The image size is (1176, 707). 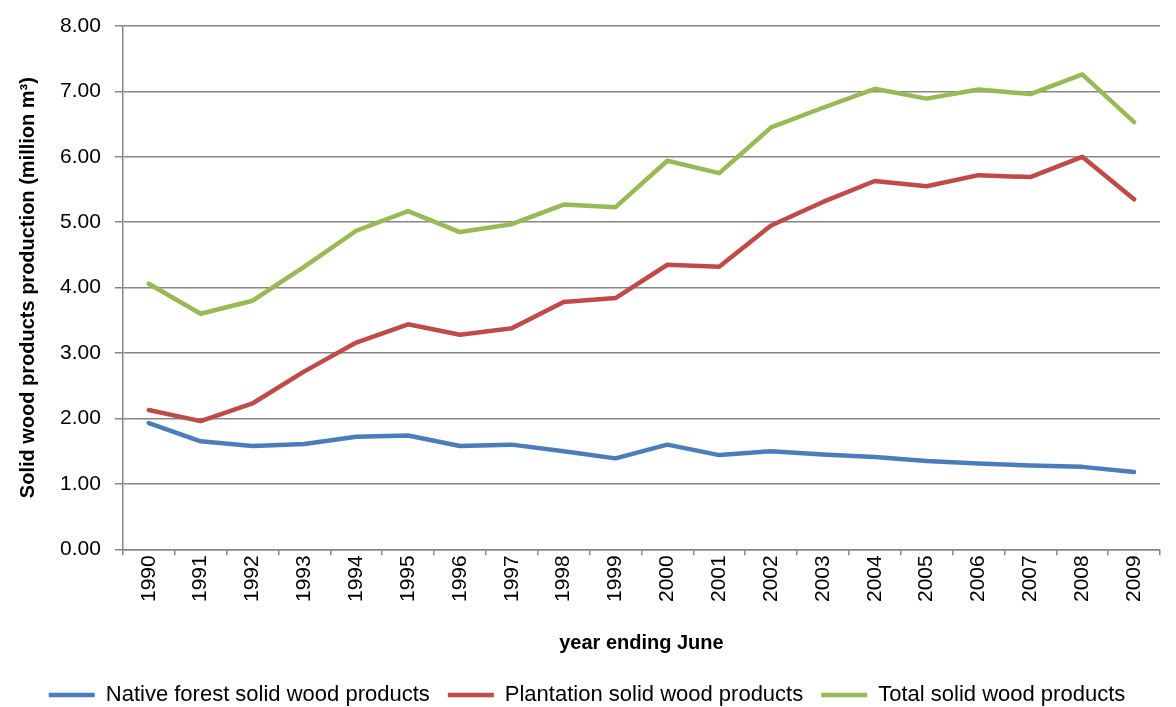 I want to click on x-tick-label: 2001, so click(x=718, y=578).